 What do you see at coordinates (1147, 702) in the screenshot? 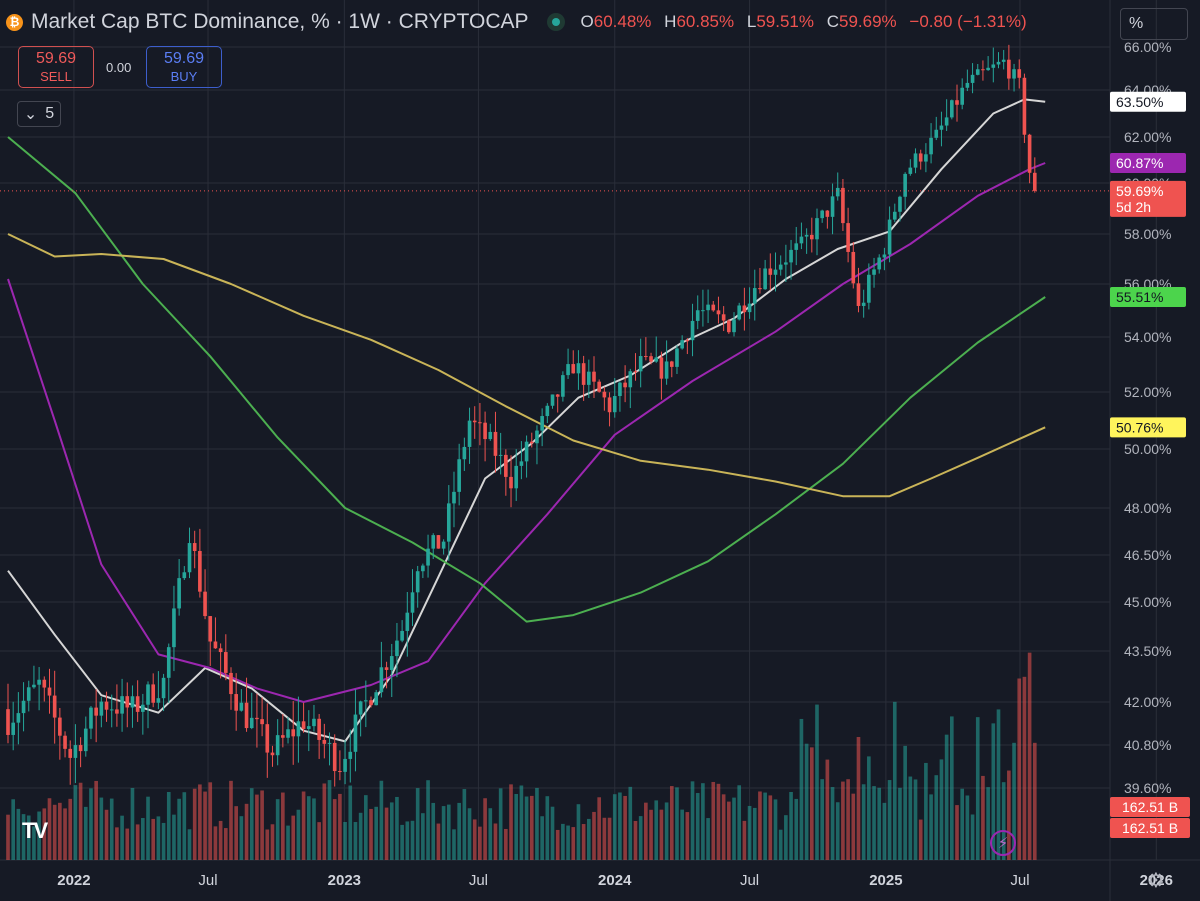
I see `y-tick-label: 42.00%` at bounding box center [1147, 702].